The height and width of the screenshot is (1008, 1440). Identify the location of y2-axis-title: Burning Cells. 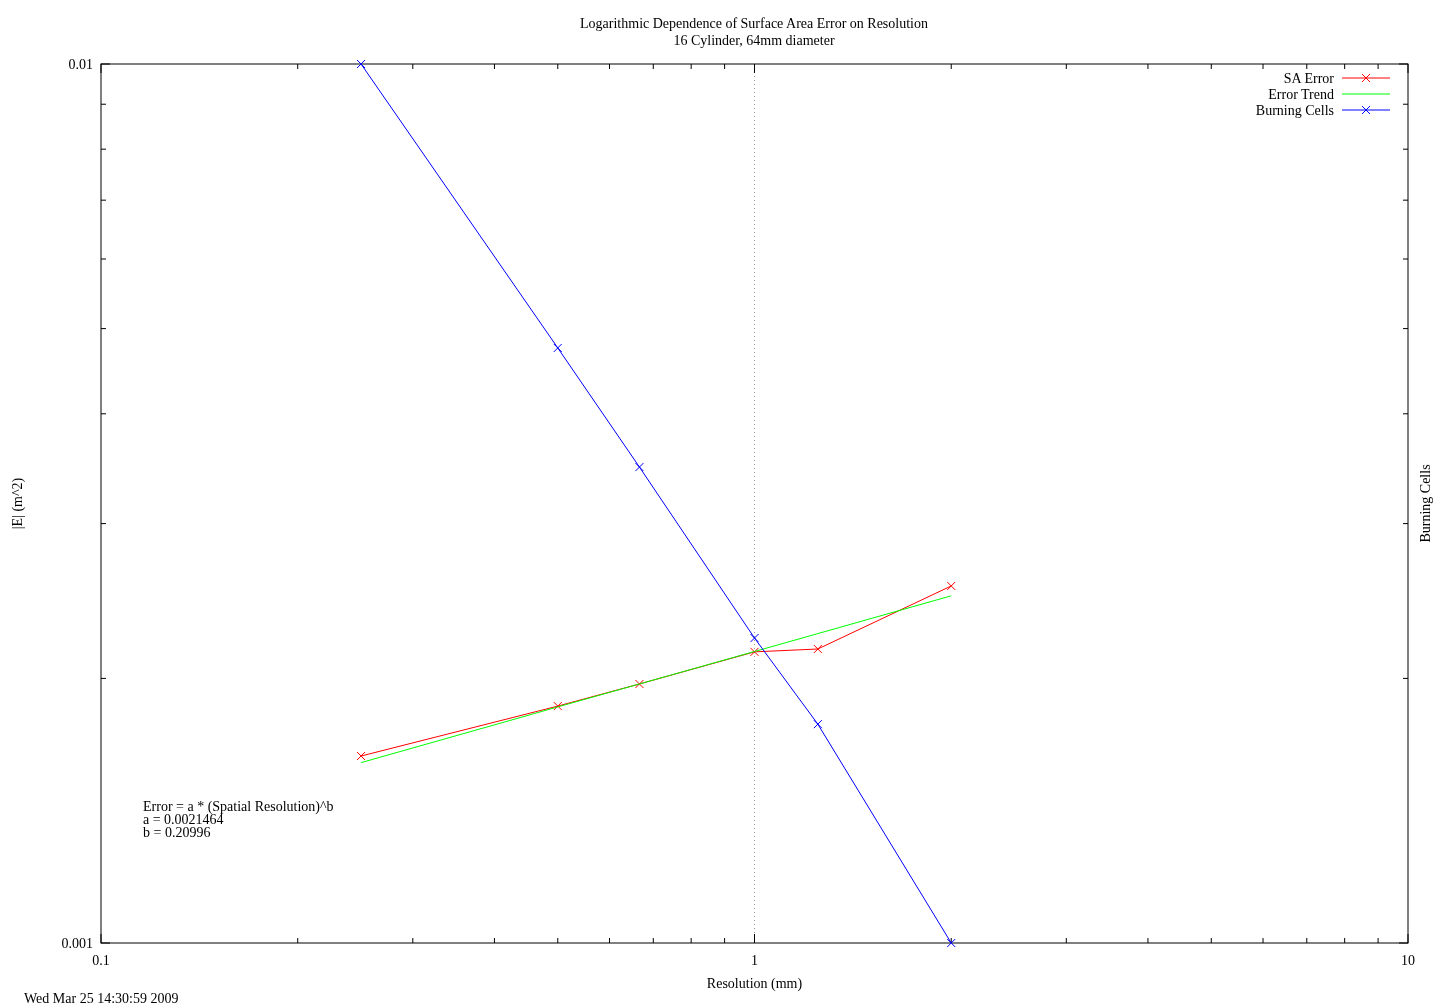
(1425, 503).